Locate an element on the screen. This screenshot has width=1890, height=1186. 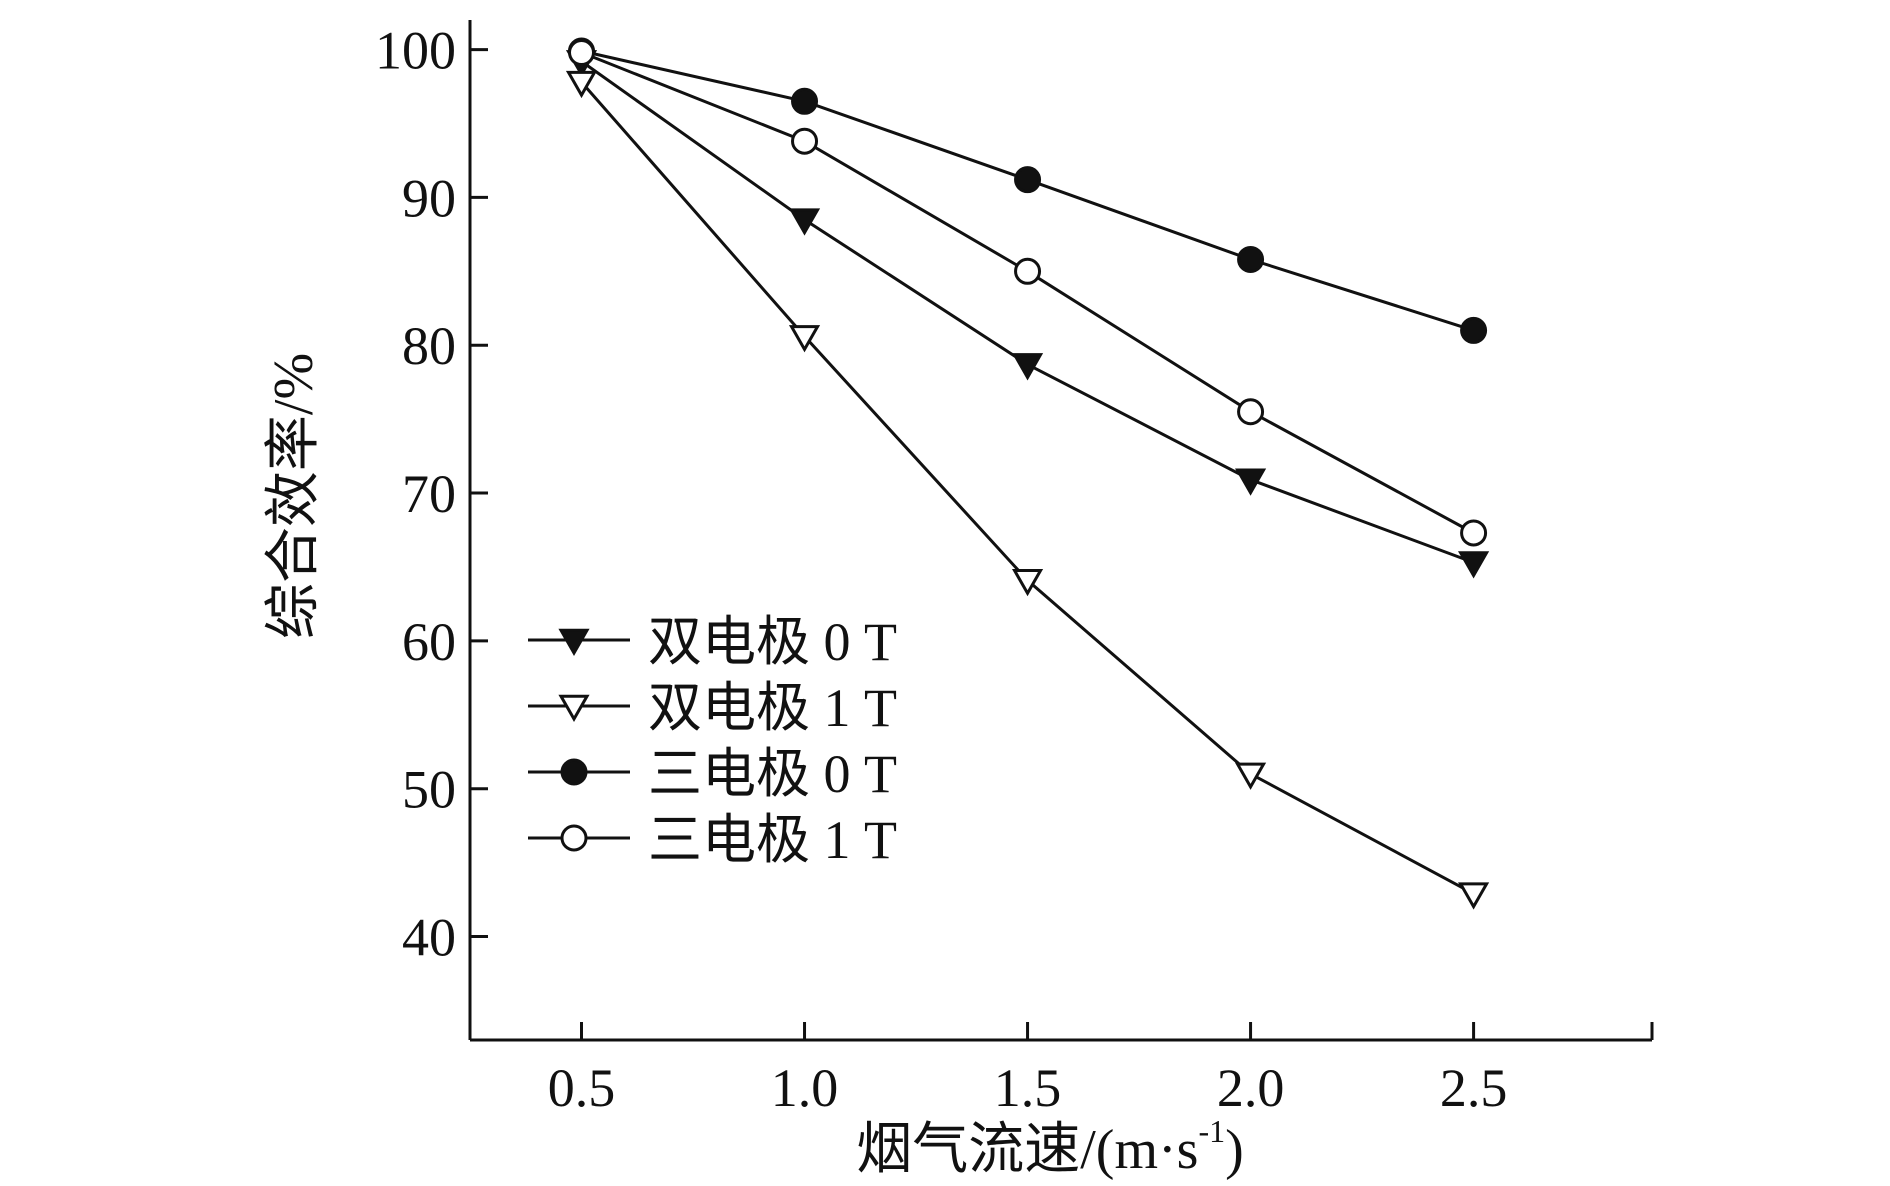
y-axis-label: 综合效率/% is located at coordinates (294, 496).